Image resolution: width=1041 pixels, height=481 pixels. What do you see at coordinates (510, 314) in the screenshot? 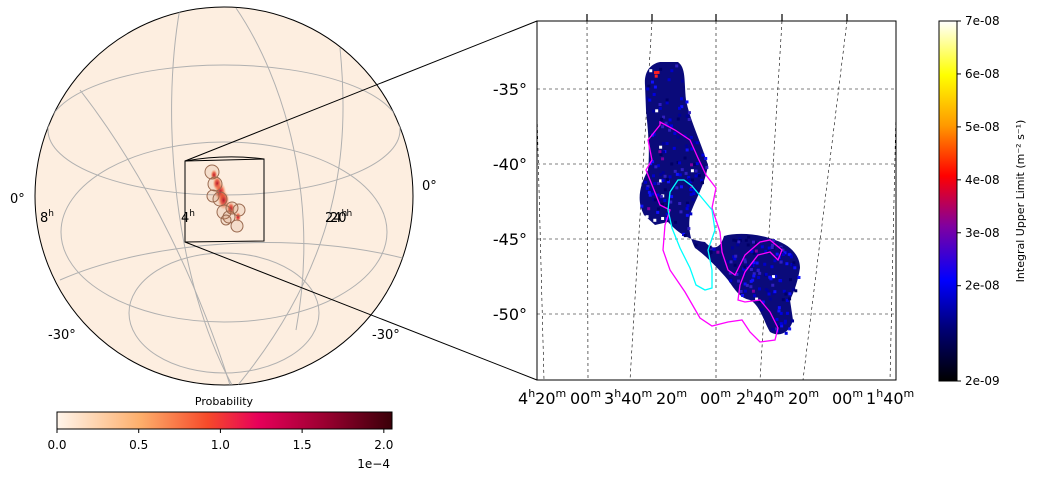
I see `dec-tick-label: -50°` at bounding box center [510, 314].